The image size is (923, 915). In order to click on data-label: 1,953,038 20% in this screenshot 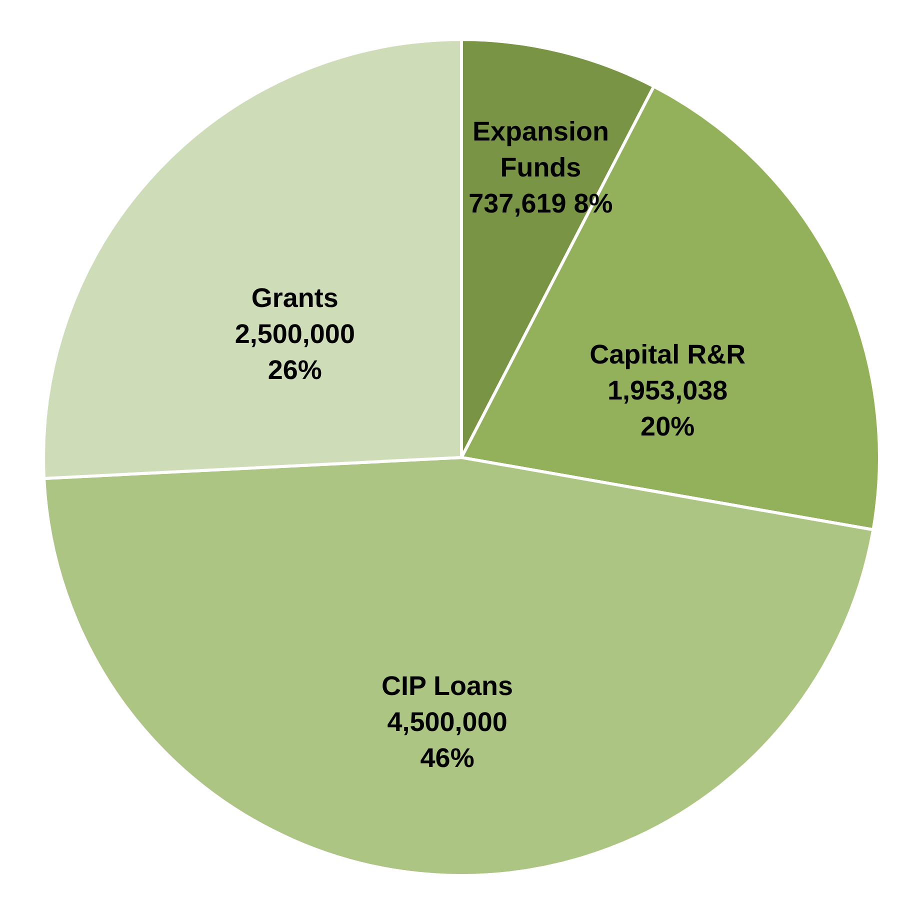, I will do `click(668, 409)`.